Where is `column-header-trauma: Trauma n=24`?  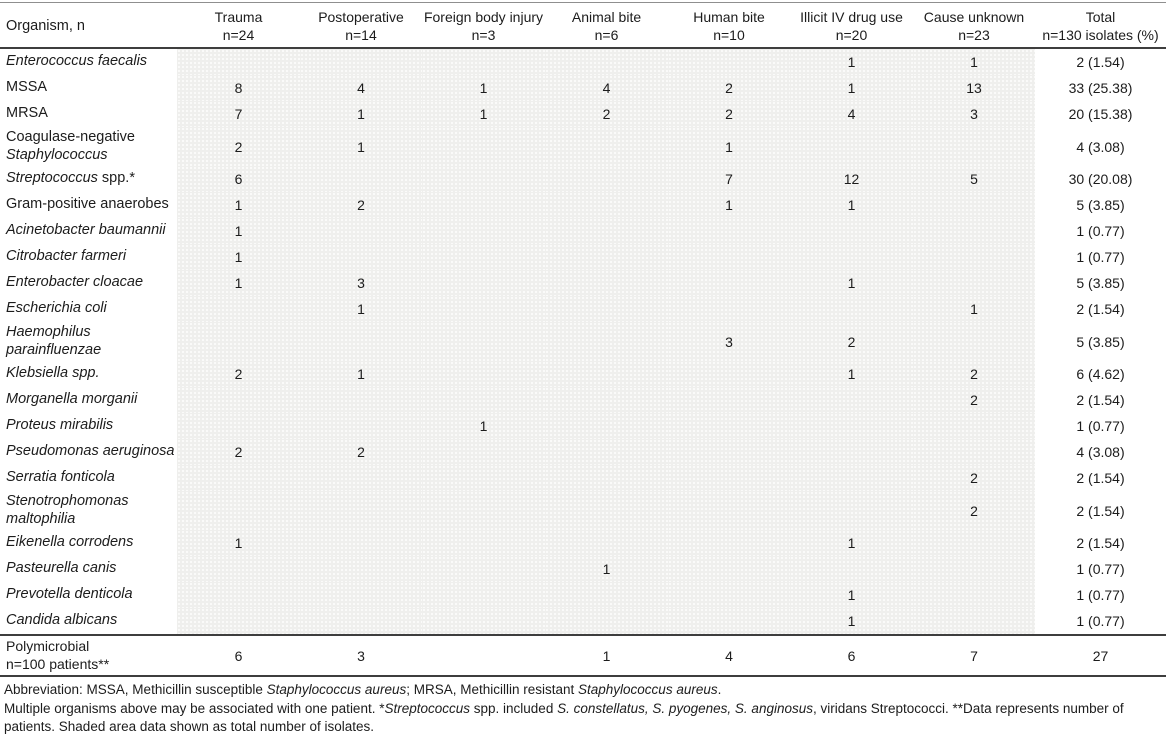
column-header-trauma: Trauma n=24 is located at coordinates (238, 25).